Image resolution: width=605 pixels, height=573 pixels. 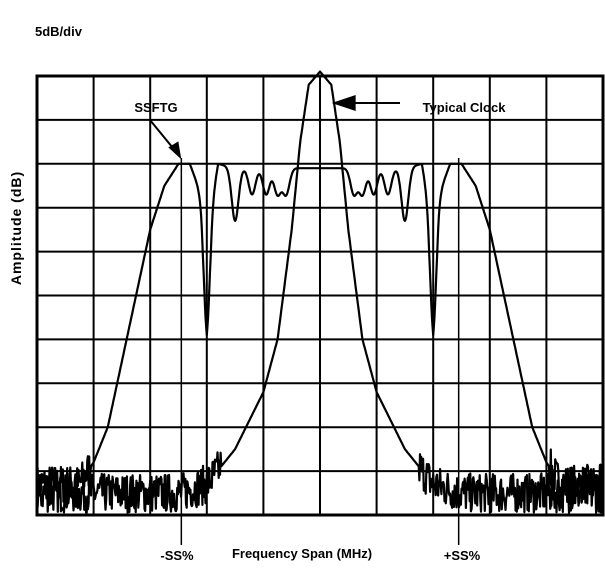 What do you see at coordinates (155, 107) in the screenshot?
I see `annotation-ssftg: SSFTG` at bounding box center [155, 107].